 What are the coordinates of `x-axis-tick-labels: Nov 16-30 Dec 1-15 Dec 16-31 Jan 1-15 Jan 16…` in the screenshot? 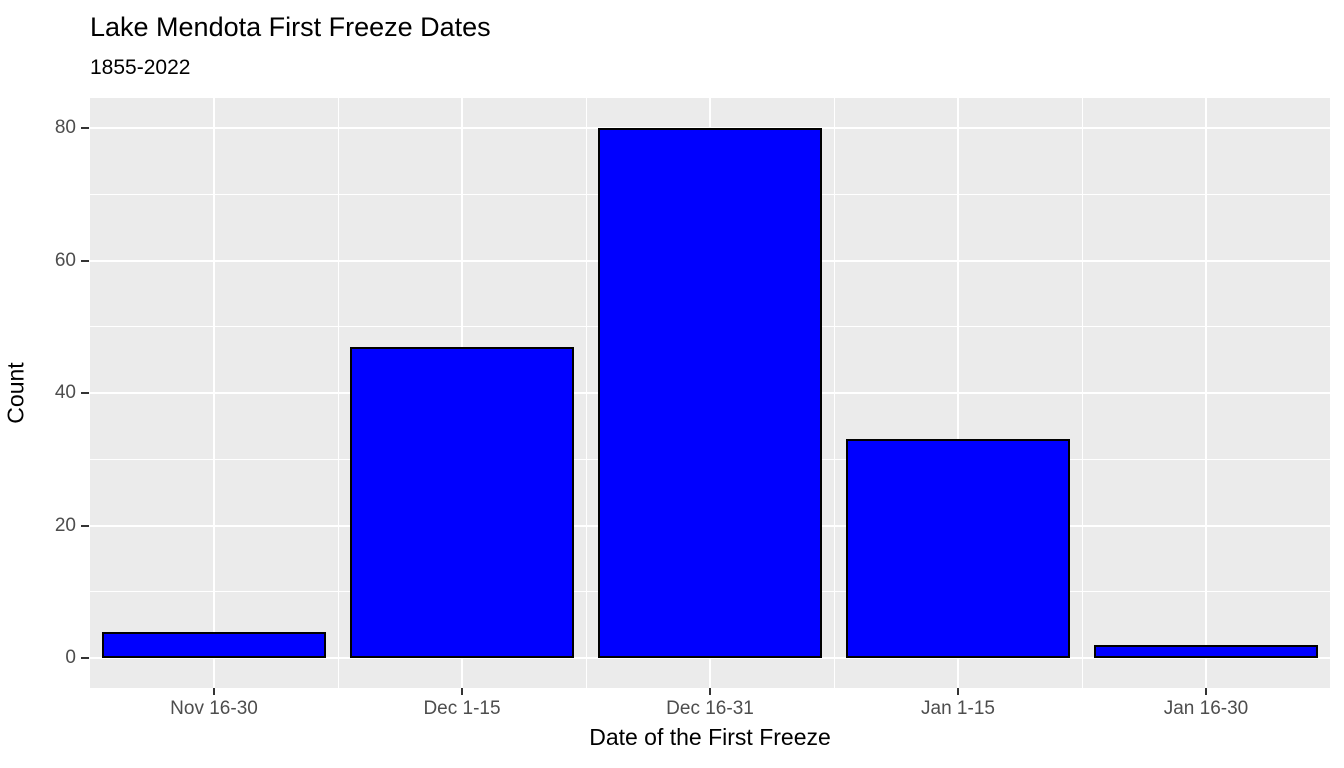 It's located at (710, 706).